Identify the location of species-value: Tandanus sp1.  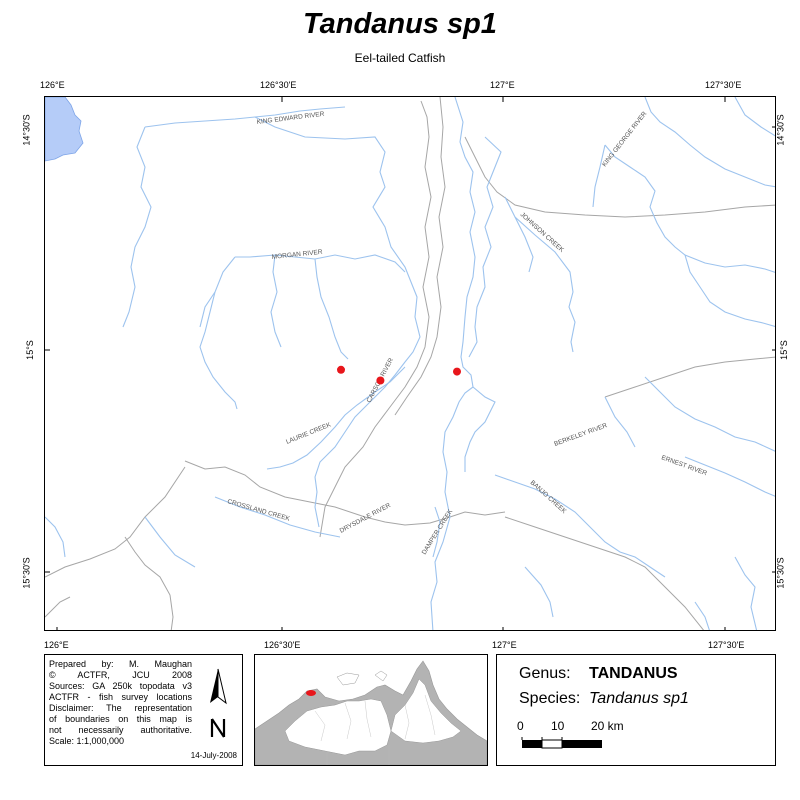
(639, 698).